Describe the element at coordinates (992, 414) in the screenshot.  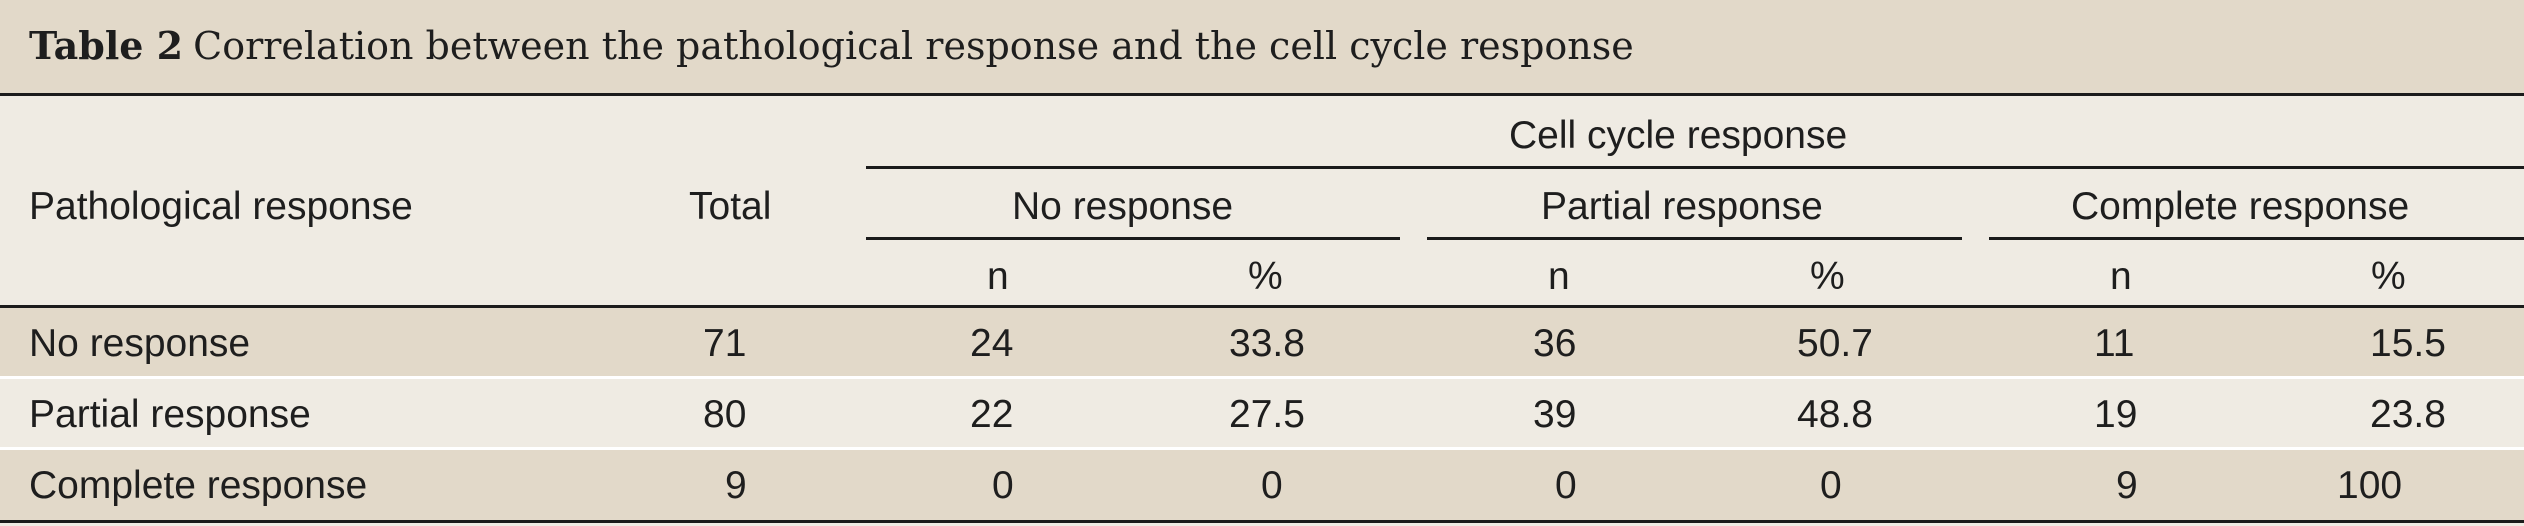
I see `cell-no-n: 22` at that location.